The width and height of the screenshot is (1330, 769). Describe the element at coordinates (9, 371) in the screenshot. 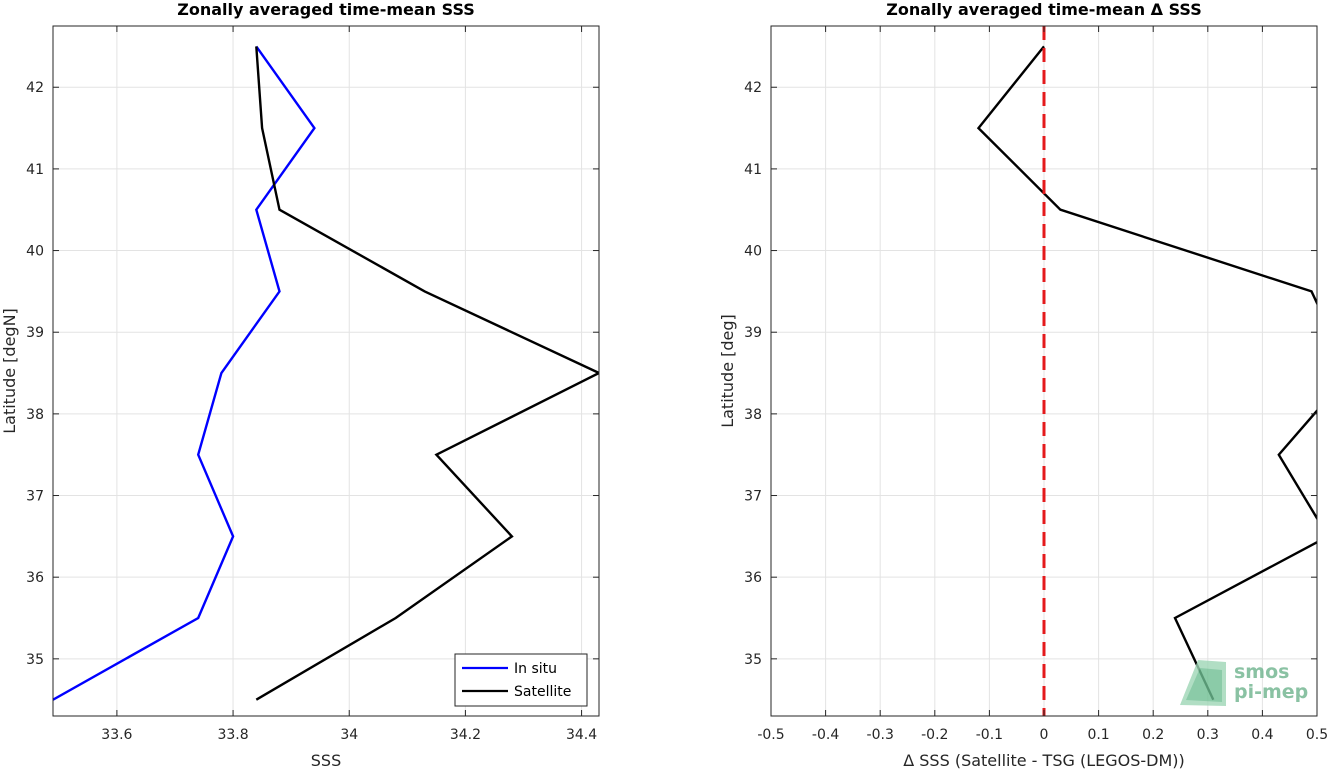

I see `left-y-axis-label: Latitude [degN]` at that location.